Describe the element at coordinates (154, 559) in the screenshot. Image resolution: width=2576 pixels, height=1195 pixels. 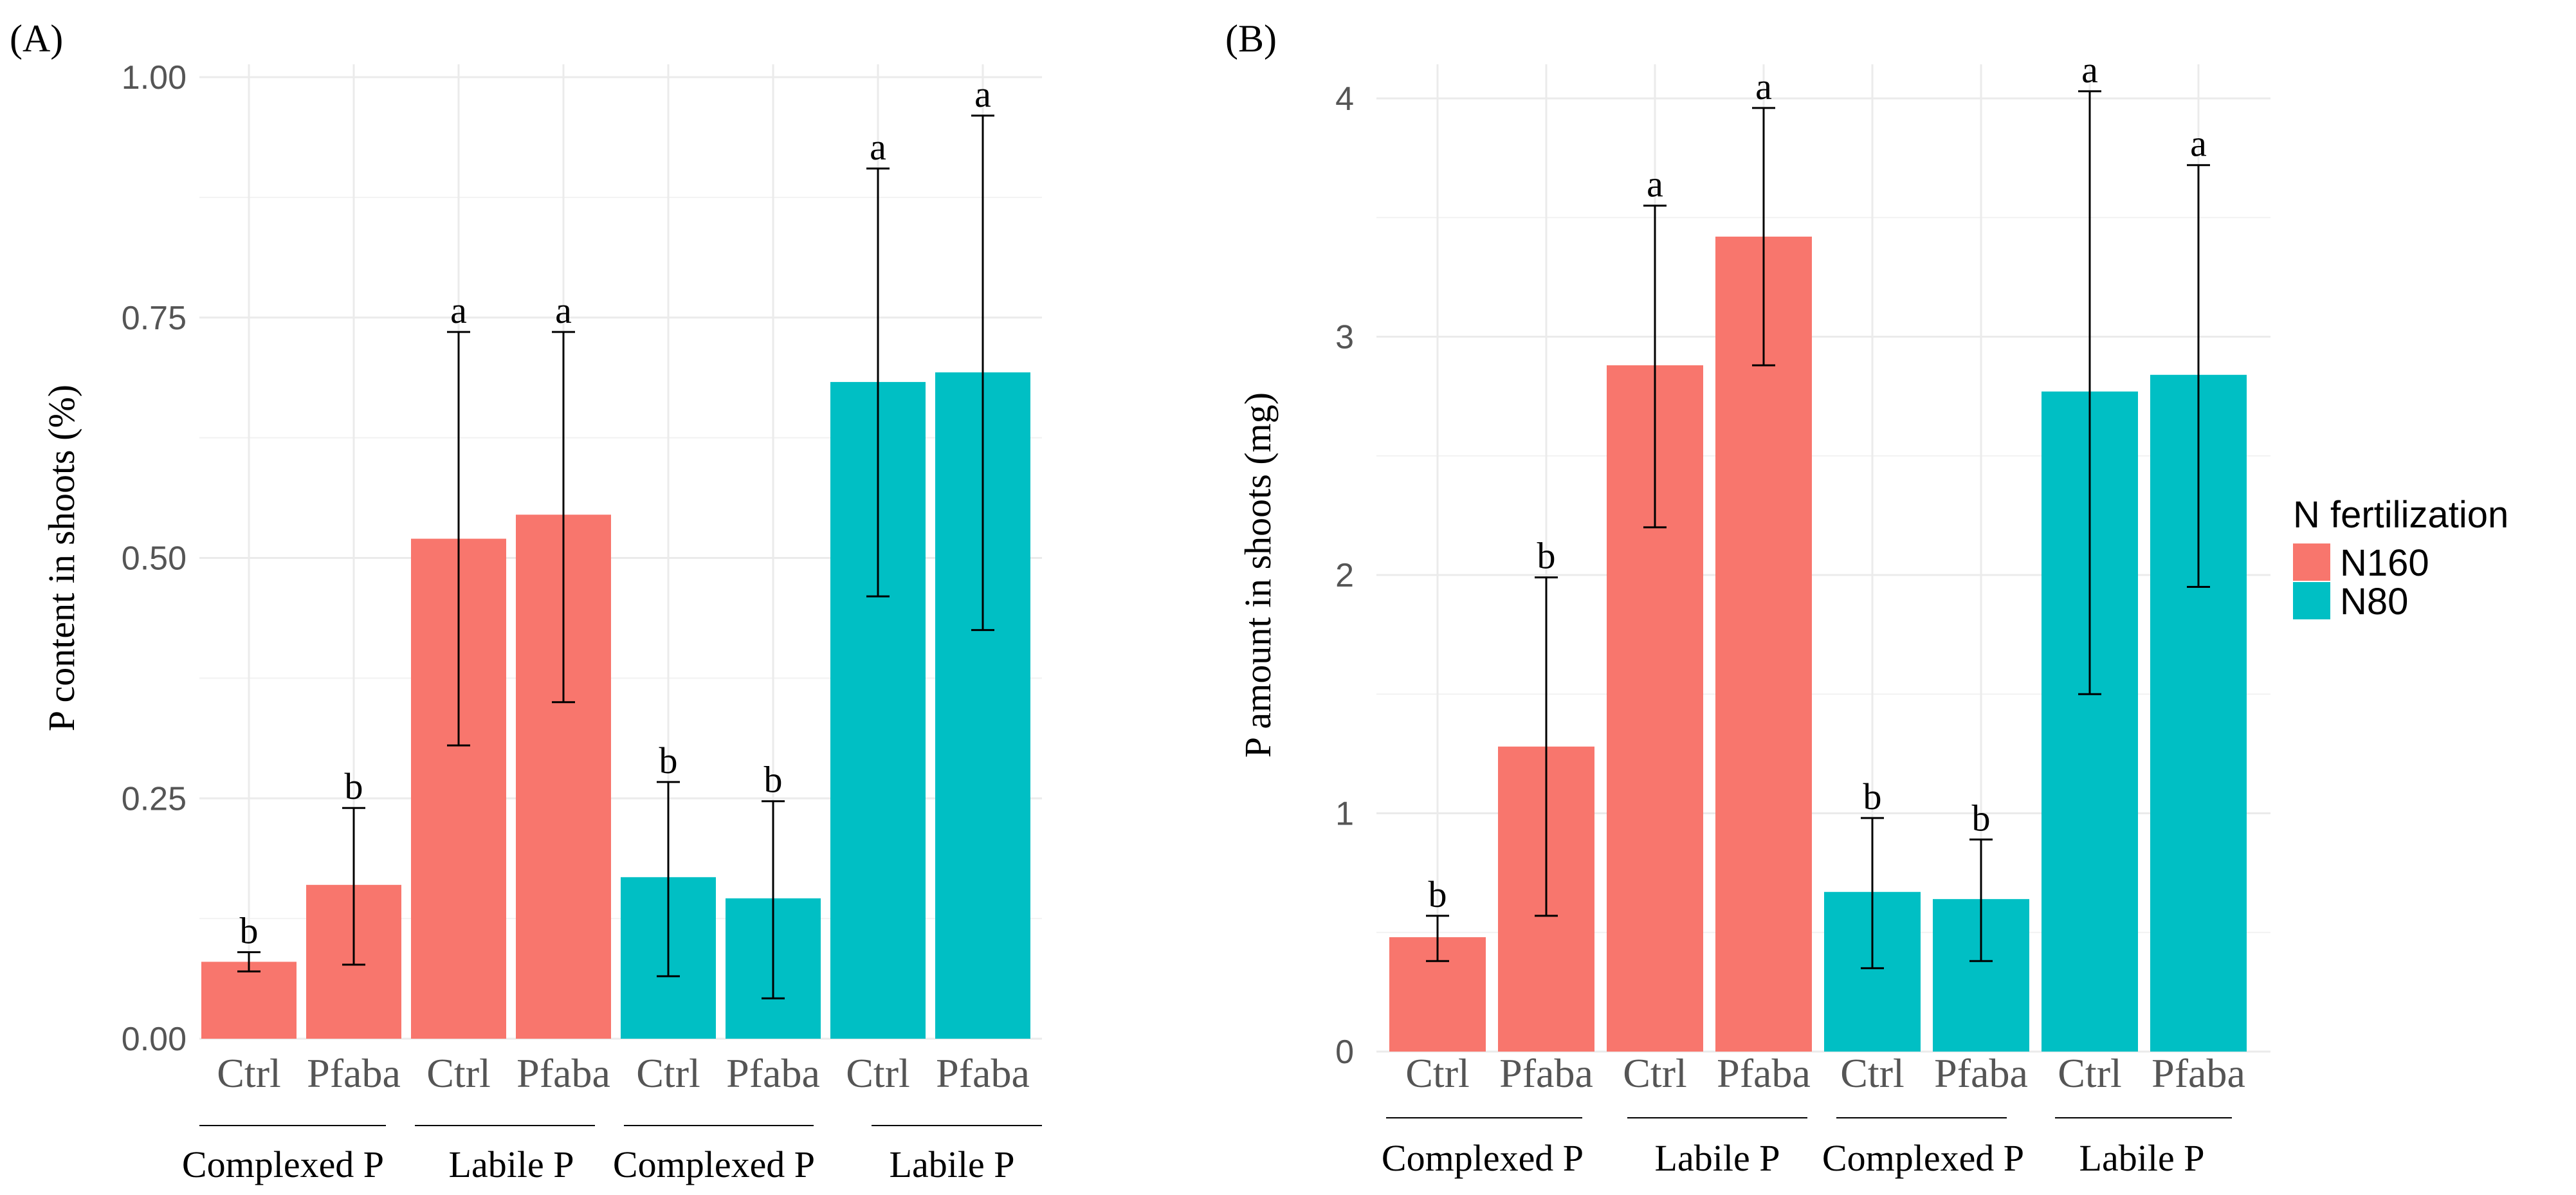
I see `panel-a-y-tick-label: 0.50` at that location.